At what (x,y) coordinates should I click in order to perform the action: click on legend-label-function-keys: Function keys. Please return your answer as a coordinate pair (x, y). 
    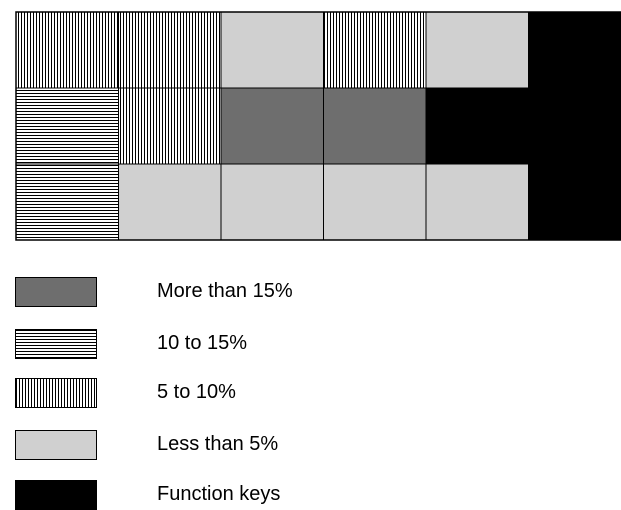
    Looking at the image, I should click on (218, 494).